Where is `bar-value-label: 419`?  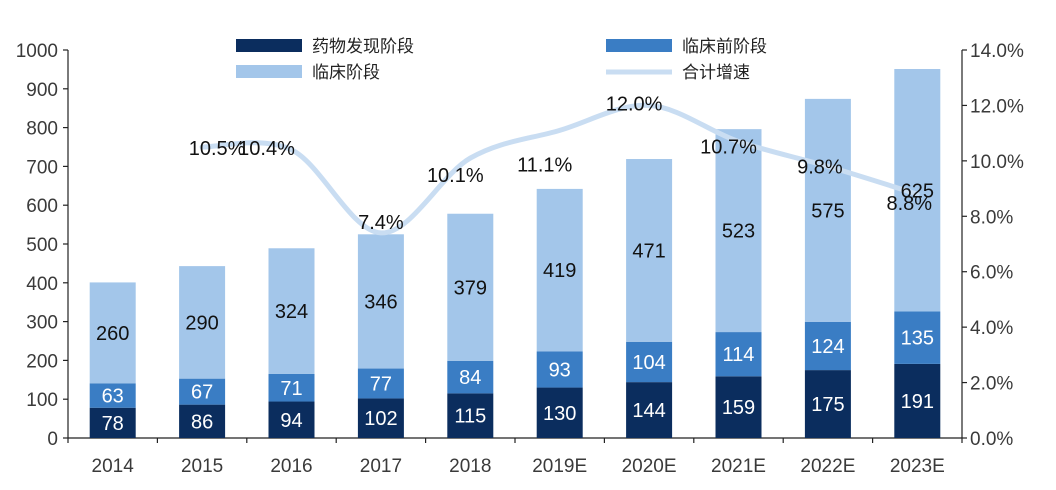
bar-value-label: 419 is located at coordinates (559, 271).